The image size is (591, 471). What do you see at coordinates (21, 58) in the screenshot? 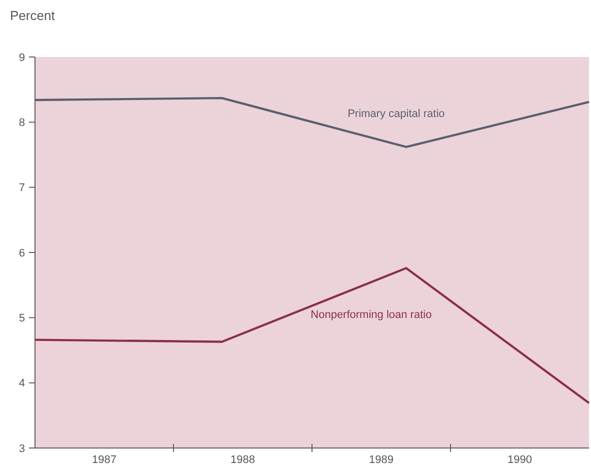
I see `y-tick-label: 9` at bounding box center [21, 58].